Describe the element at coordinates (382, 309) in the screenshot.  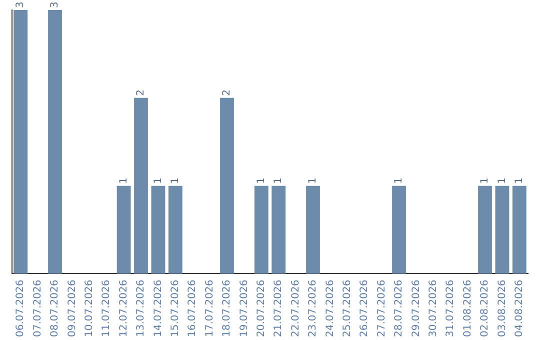
I see `x-tick-label: 27.07.2026` at that location.